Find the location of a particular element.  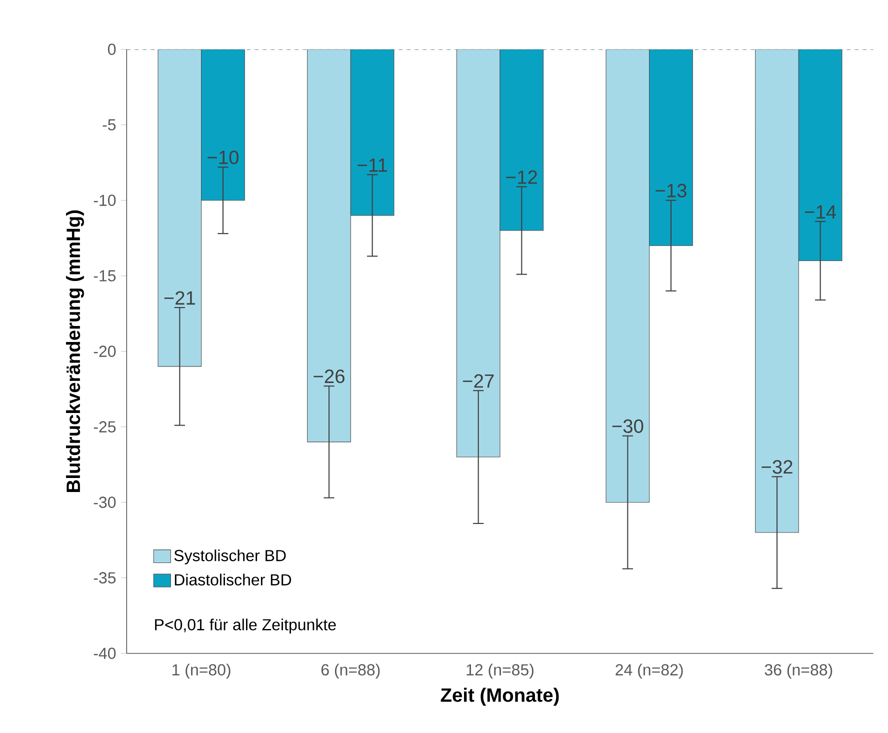

legend-label: Systolischer BD is located at coordinates (230, 556).